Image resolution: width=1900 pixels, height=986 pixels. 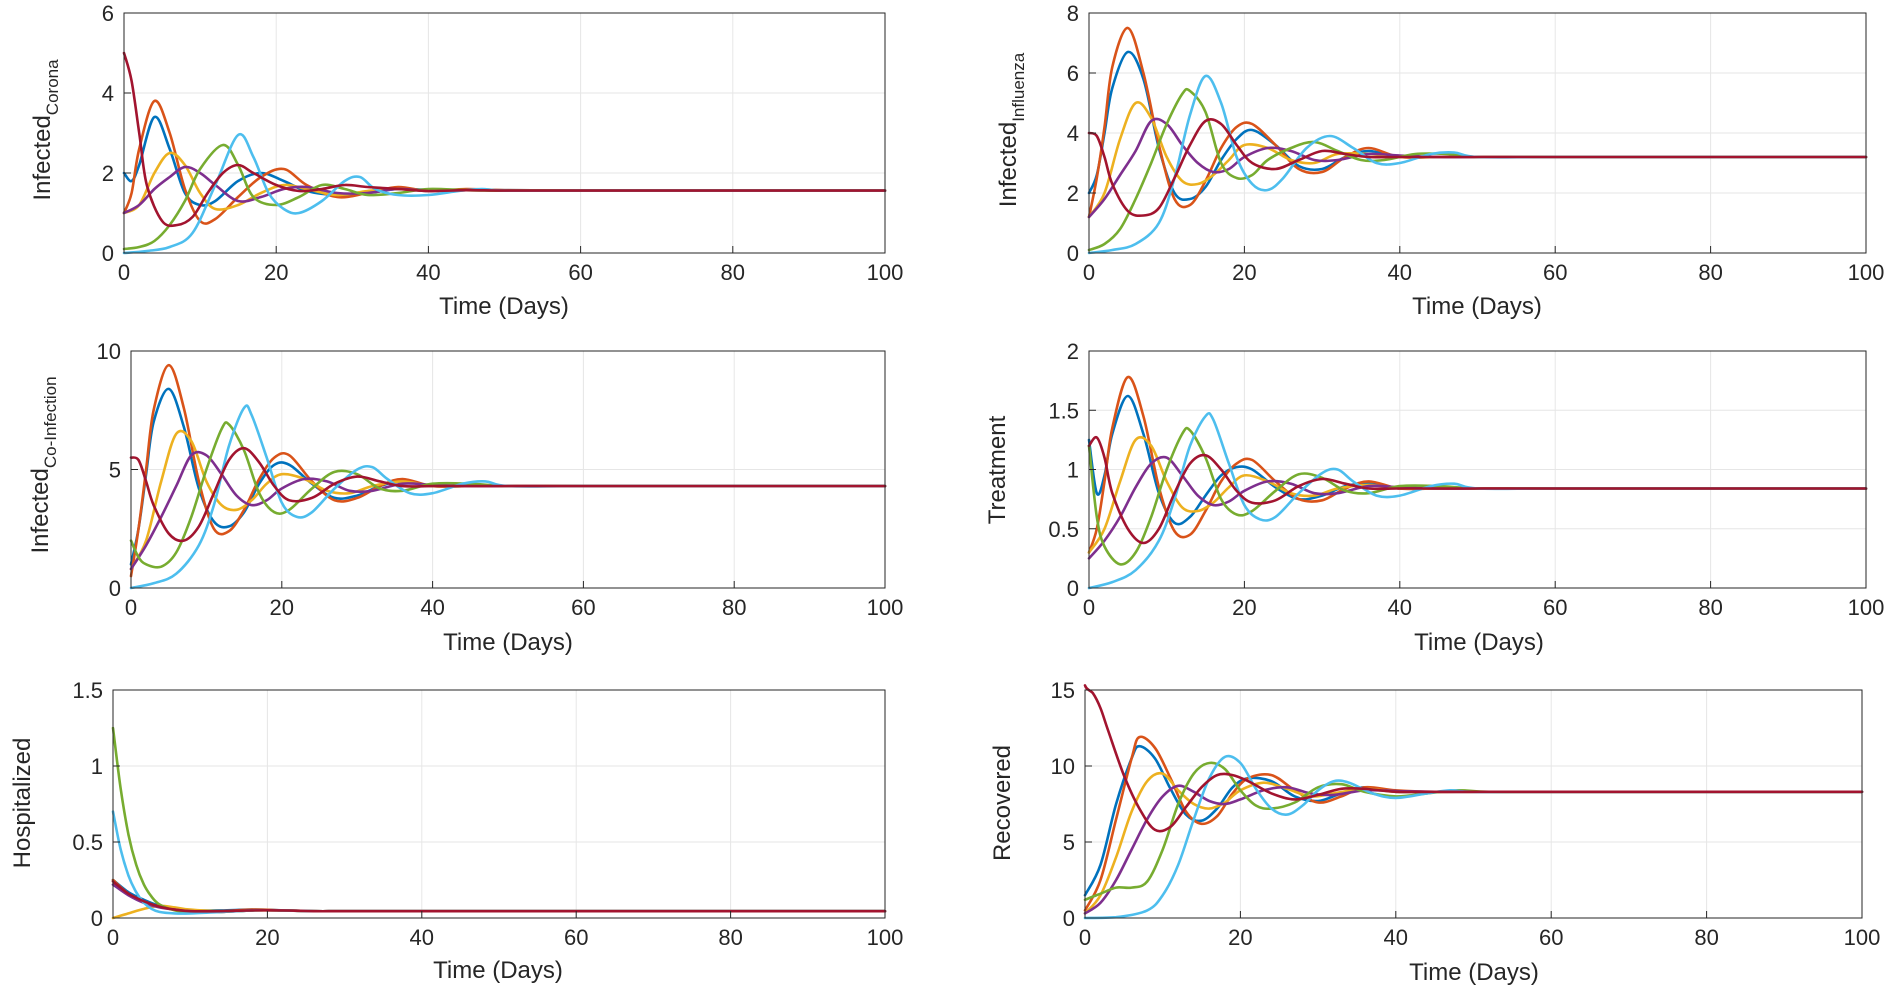 I want to click on y-axis-label: InfectedCo-Infection, so click(x=43, y=464).